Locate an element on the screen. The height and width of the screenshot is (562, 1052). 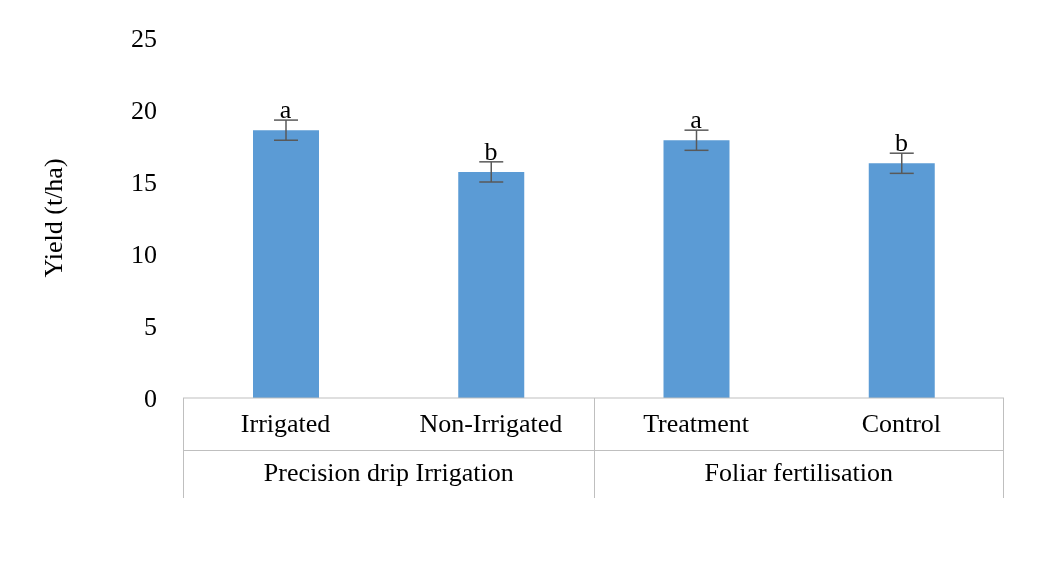
y-tick-label: 20 is located at coordinates (144, 111).